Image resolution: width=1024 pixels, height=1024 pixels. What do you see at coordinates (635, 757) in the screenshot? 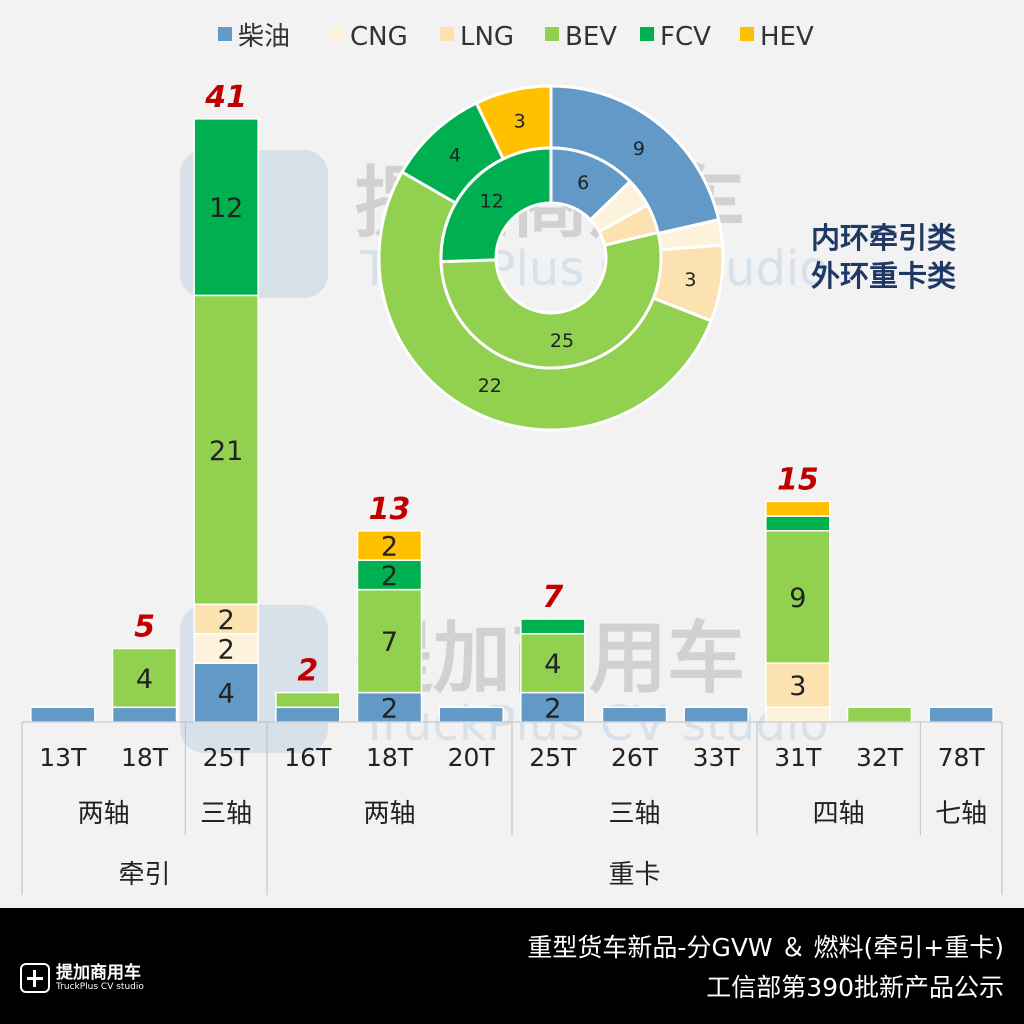
I see `x-tick-label: 26T` at bounding box center [635, 757].